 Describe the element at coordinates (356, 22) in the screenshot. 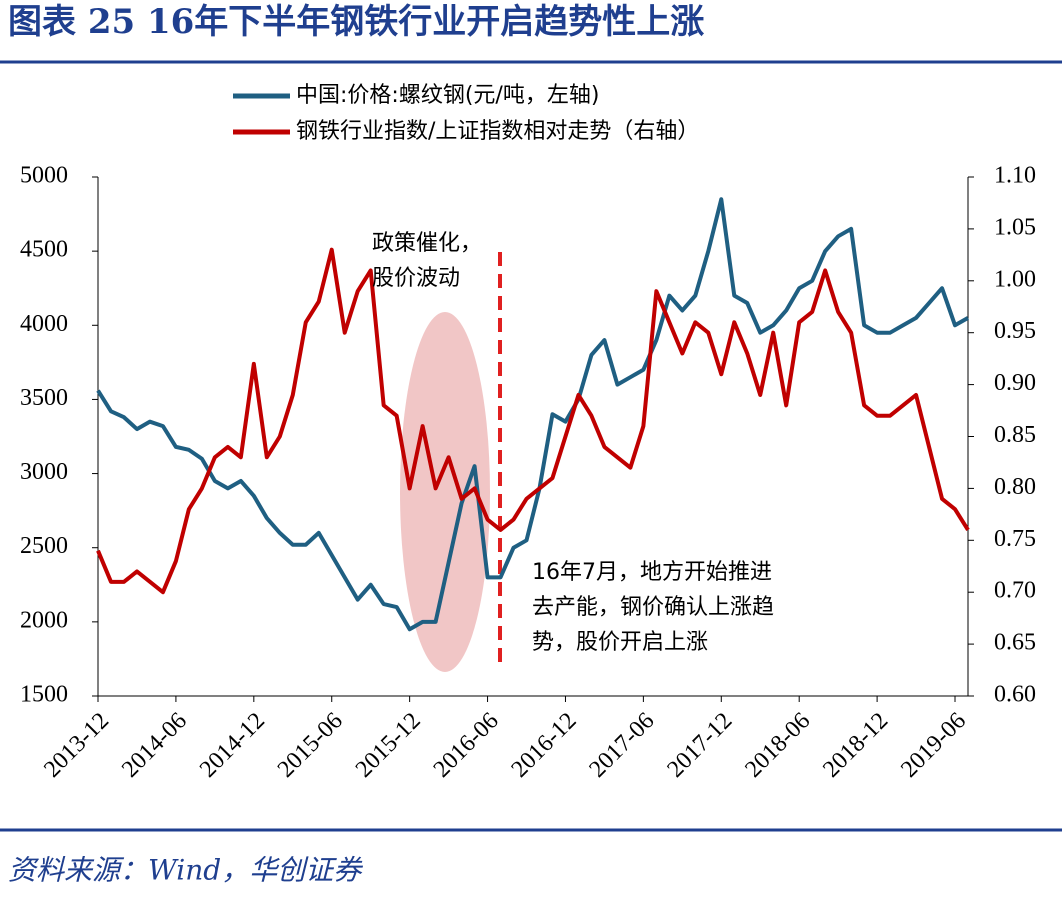

I see `chart-title: 图表 25 16年下半年钢铁行业开启趋势性上涨` at that location.